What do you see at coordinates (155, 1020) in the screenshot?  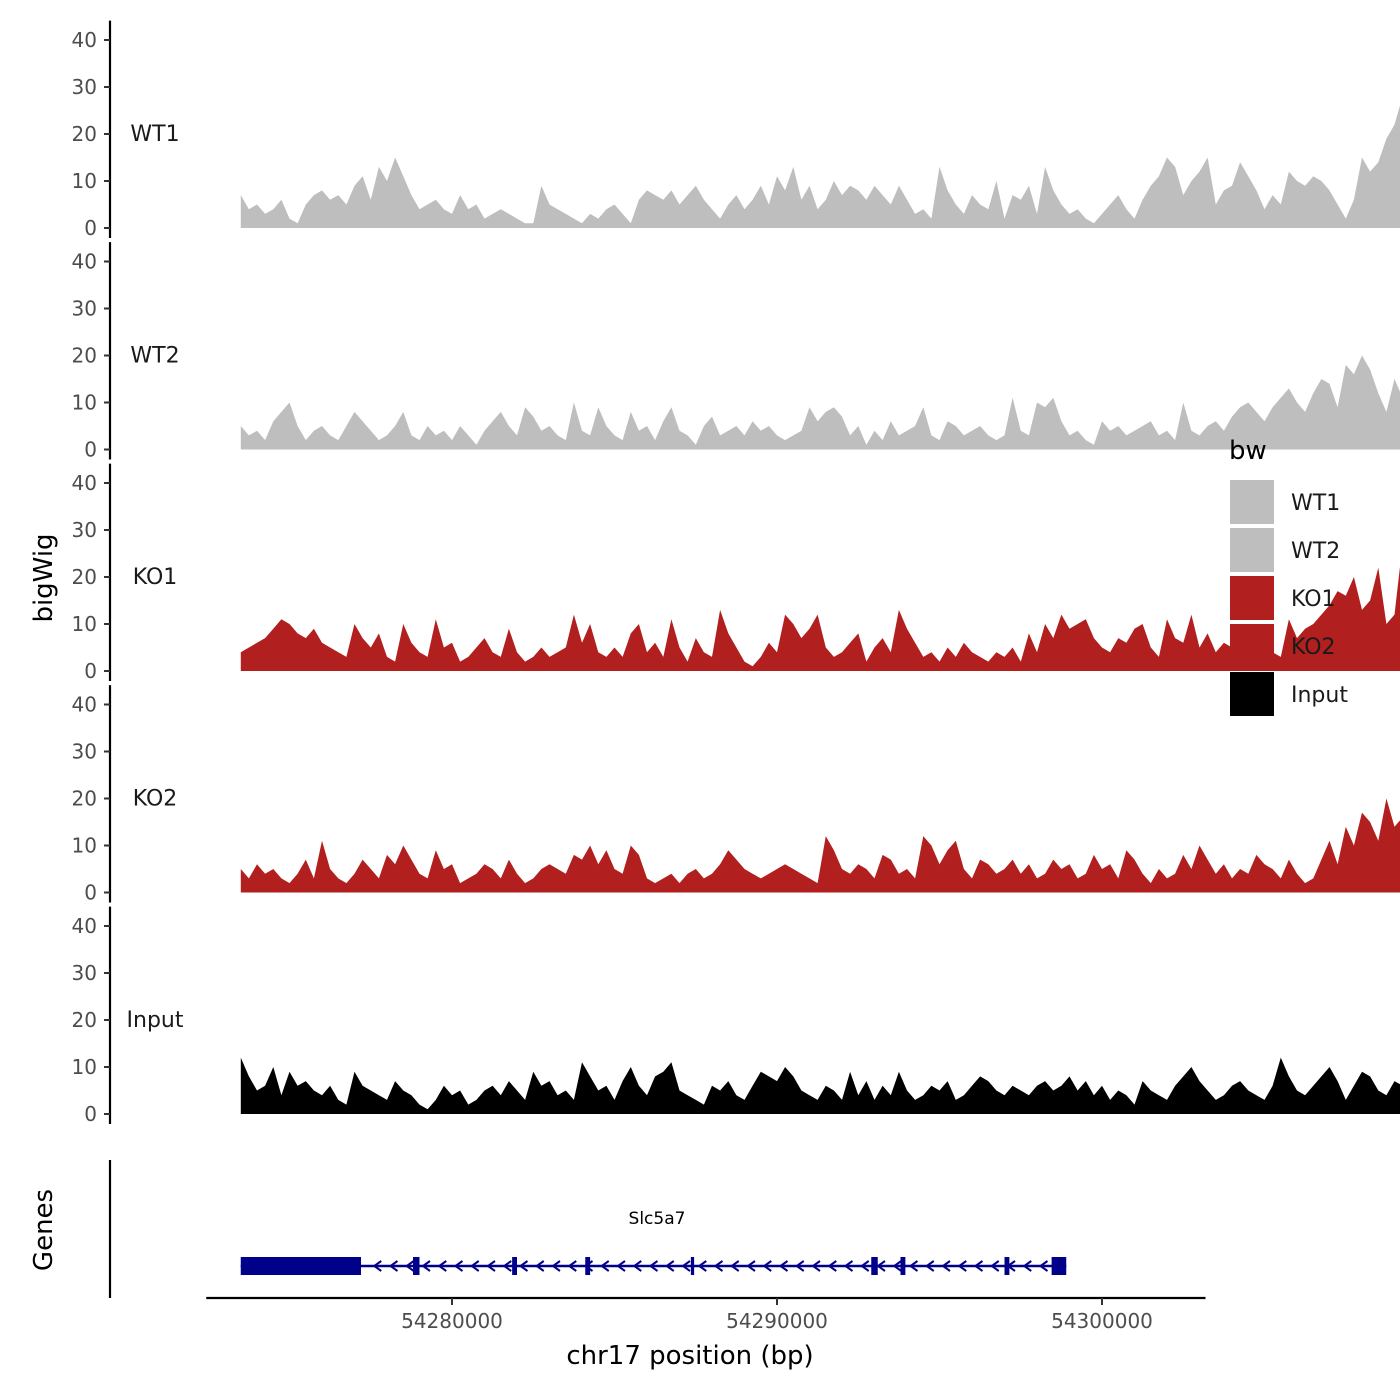 I see `track-label-input: Input` at bounding box center [155, 1020].